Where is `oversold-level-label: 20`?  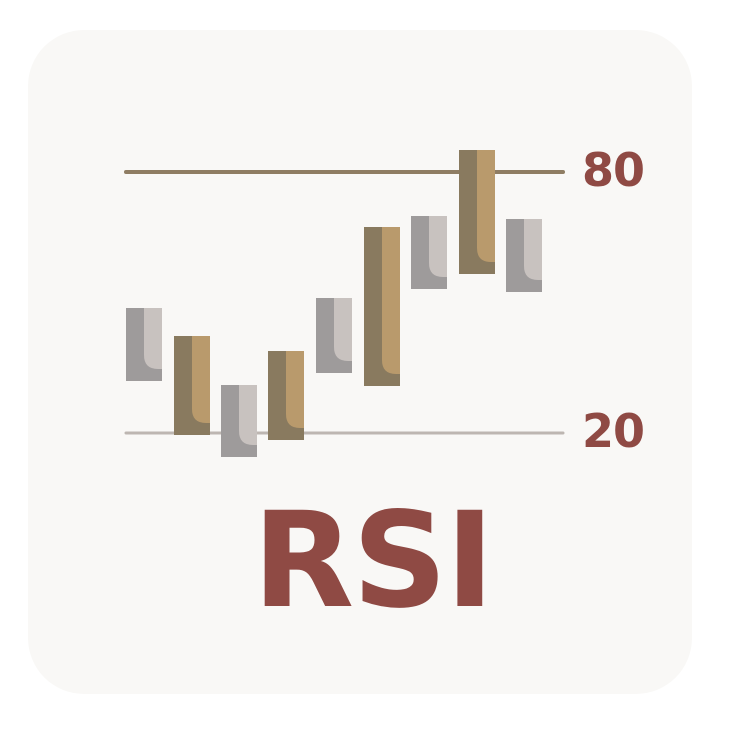 oversold-level-label: 20 is located at coordinates (613, 431).